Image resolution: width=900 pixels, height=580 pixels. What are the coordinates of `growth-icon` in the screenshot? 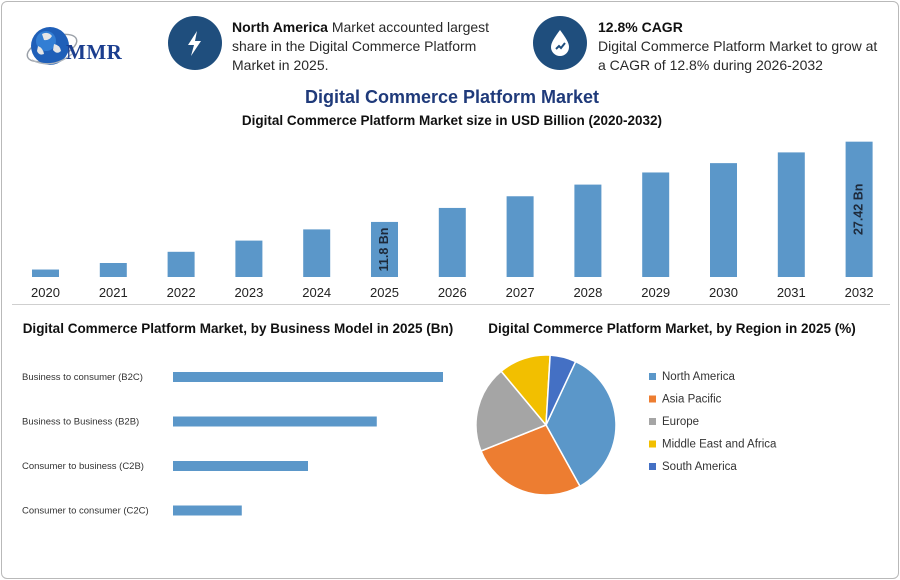 It's located at (560, 43).